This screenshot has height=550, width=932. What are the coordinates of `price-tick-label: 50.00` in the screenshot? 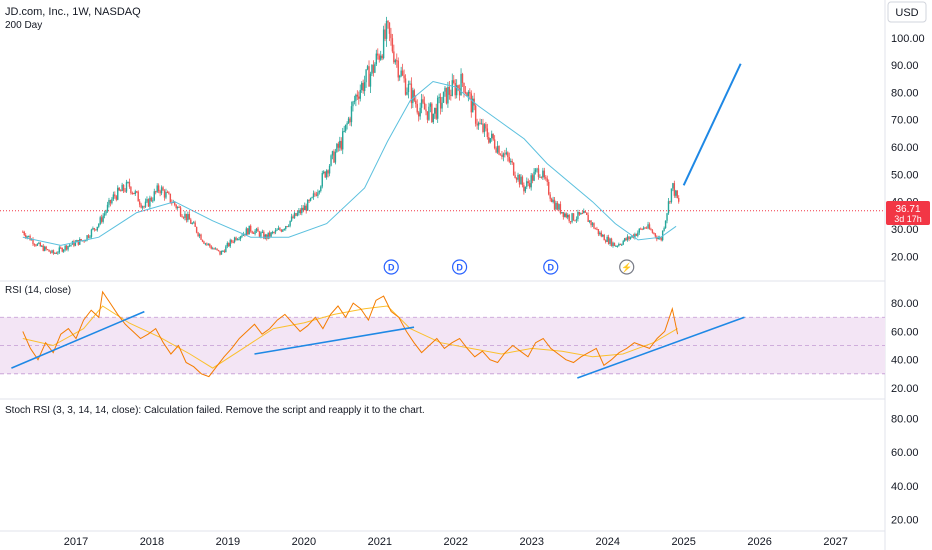 It's located at (905, 175).